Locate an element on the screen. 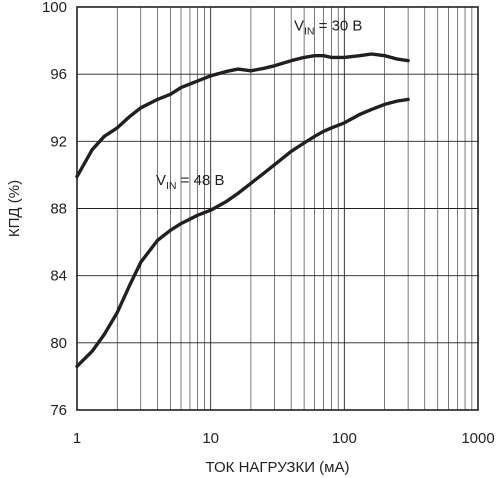 This screenshot has width=500, height=478. x-tick-label: 1000 is located at coordinates (477, 438).